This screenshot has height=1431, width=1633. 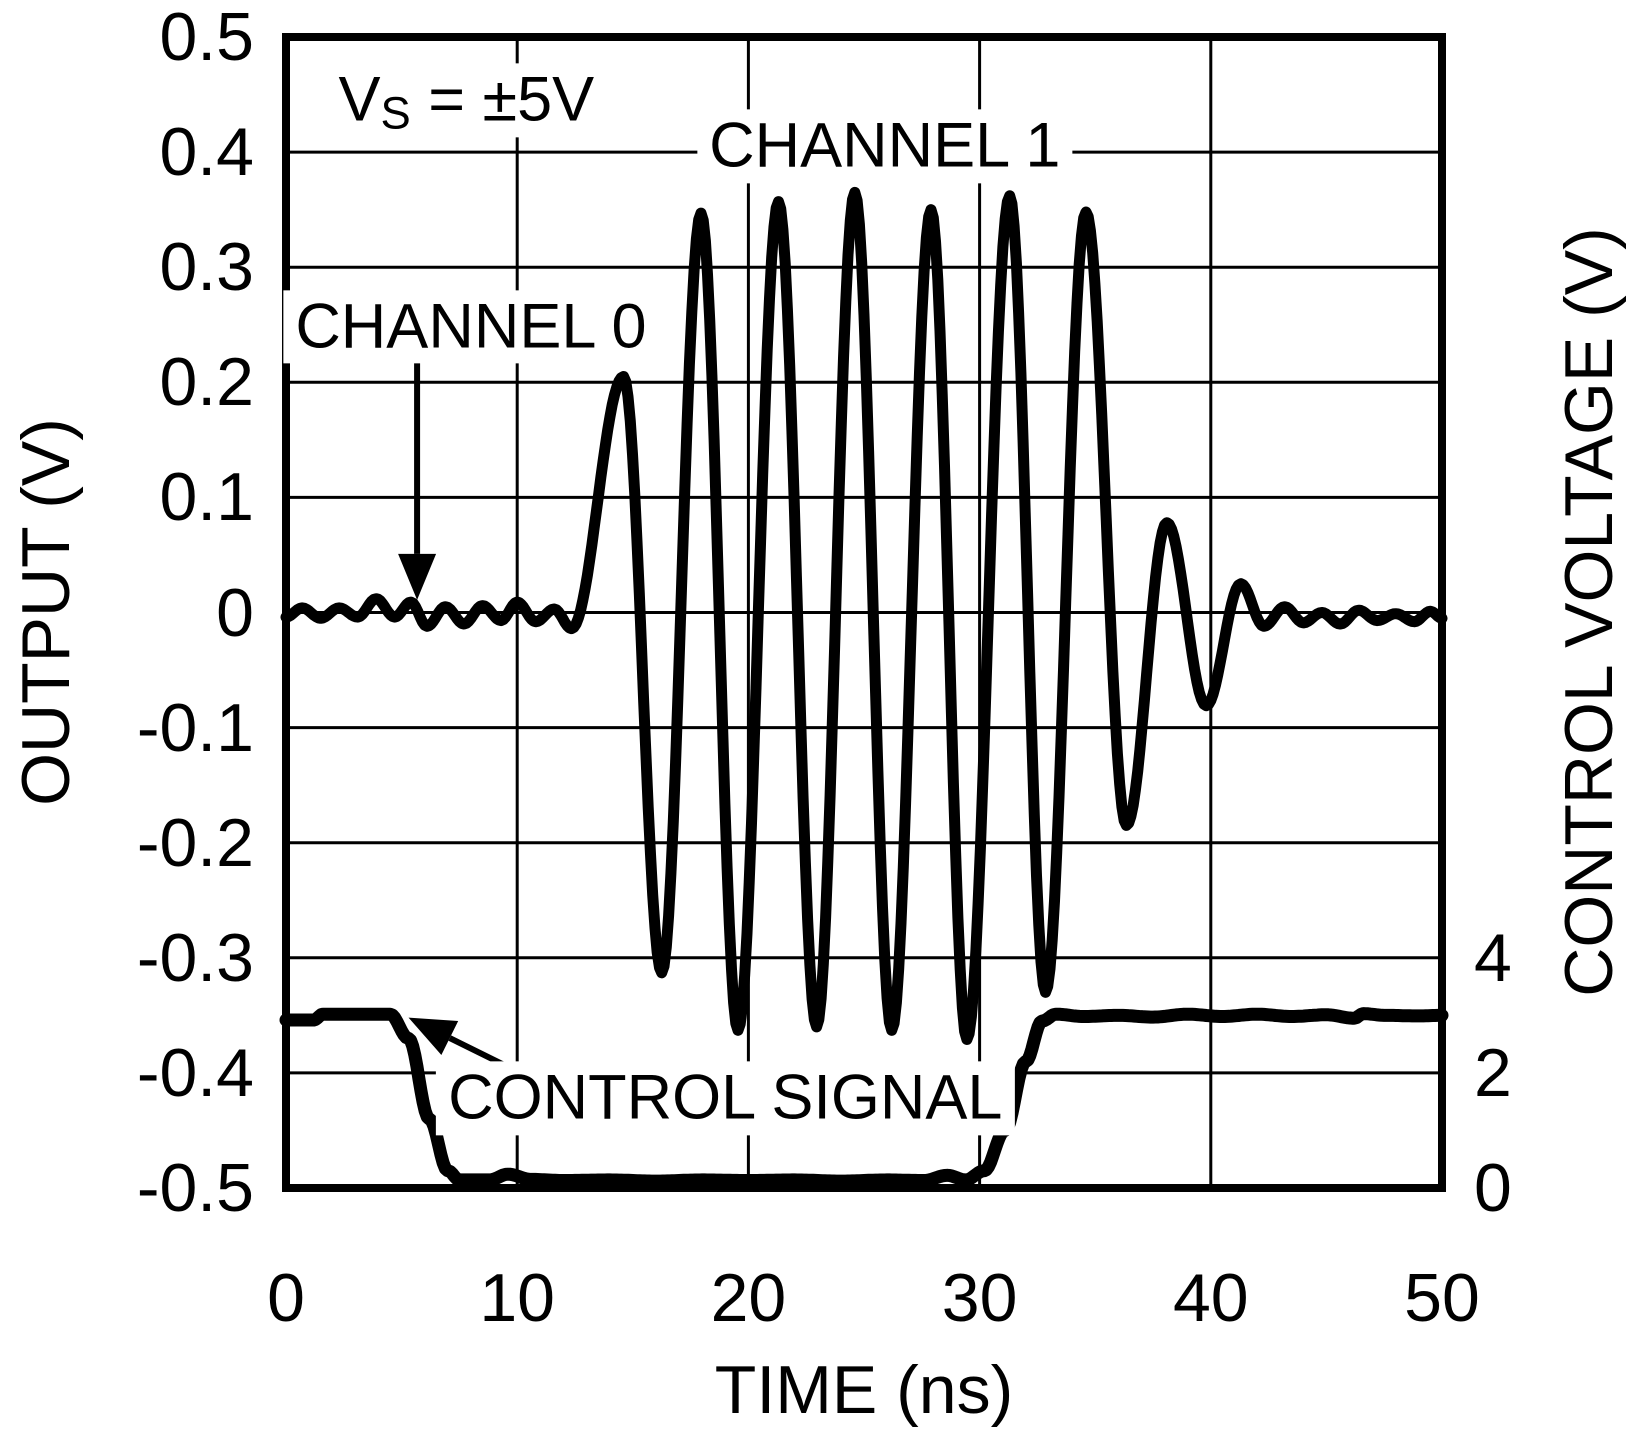 What do you see at coordinates (206, 152) in the screenshot?
I see `y-left-tick-0.4: 0.4` at bounding box center [206, 152].